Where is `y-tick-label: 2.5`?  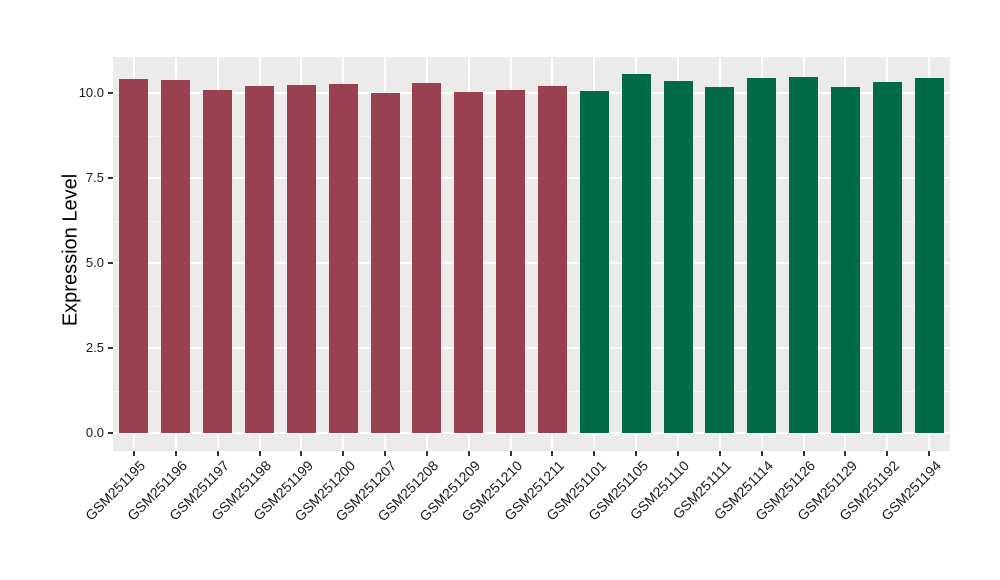 y-tick-label: 2.5 is located at coordinates (94, 347).